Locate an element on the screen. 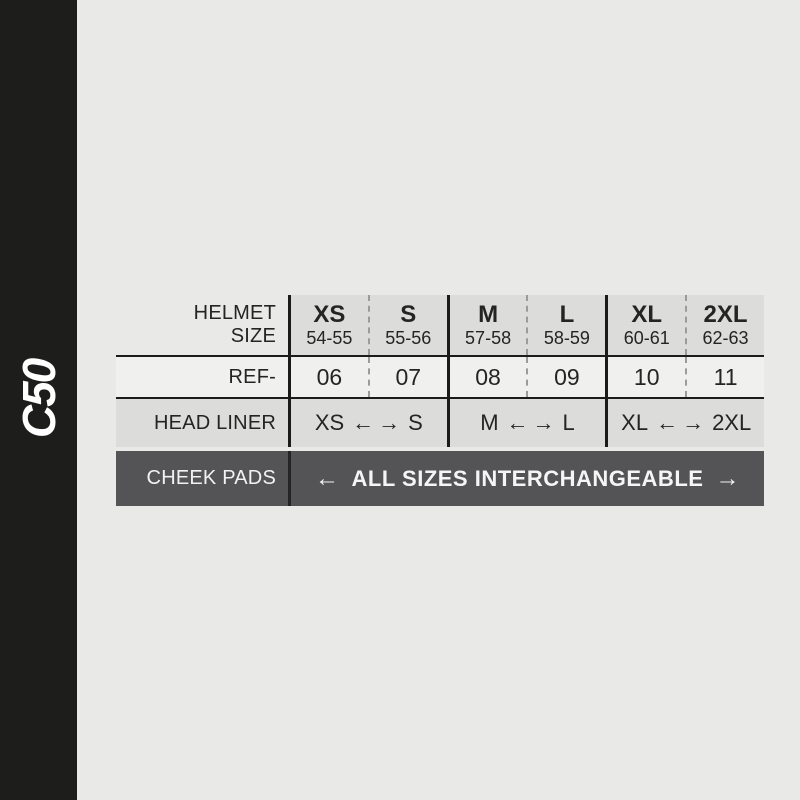  helmet-size-row: HELMET SIZE XS 54-55 S 55-56 M 57-58 L is located at coordinates (440, 326).